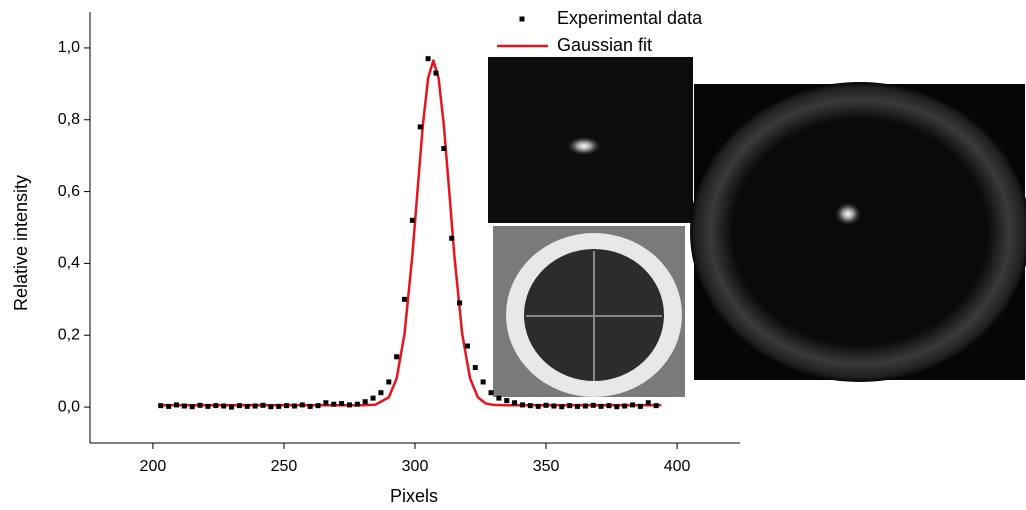 The width and height of the screenshot is (1026, 510). Describe the element at coordinates (522, 19) in the screenshot. I see `legend-marker` at that location.